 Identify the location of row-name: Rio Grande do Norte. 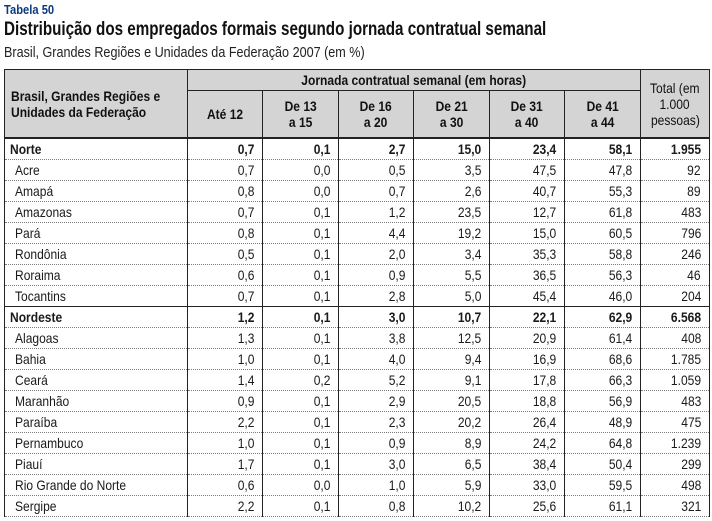
(96, 485).